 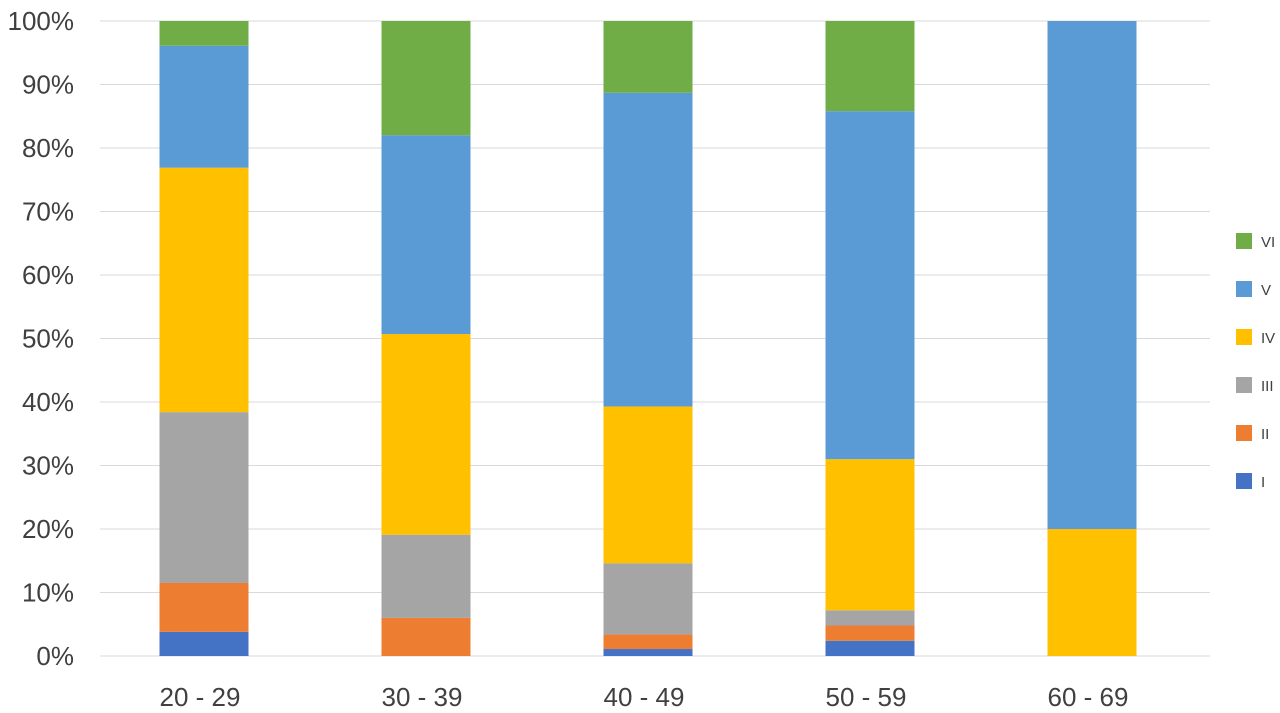 I want to click on y-tick-label: 20%, so click(x=48, y=529).